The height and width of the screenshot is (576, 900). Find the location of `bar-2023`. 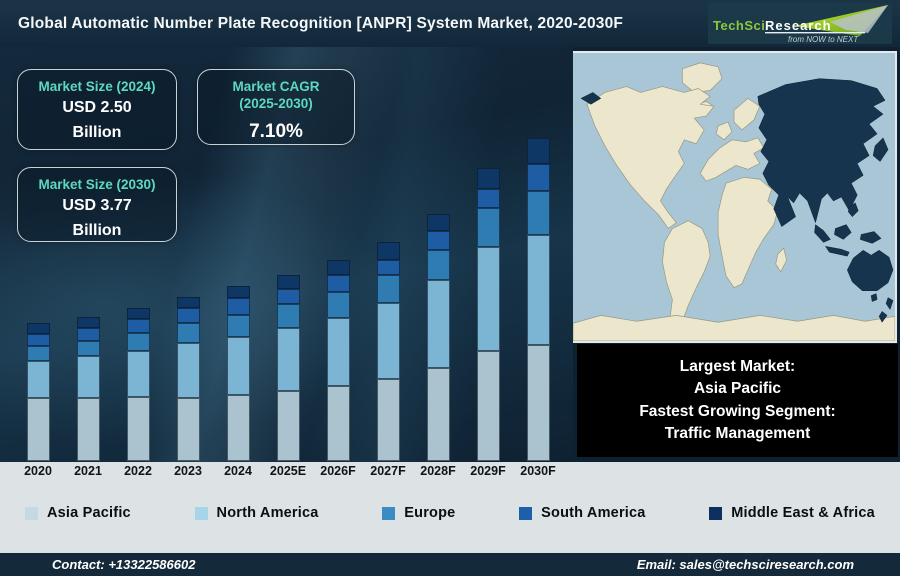

bar-2023 is located at coordinates (188, 379).